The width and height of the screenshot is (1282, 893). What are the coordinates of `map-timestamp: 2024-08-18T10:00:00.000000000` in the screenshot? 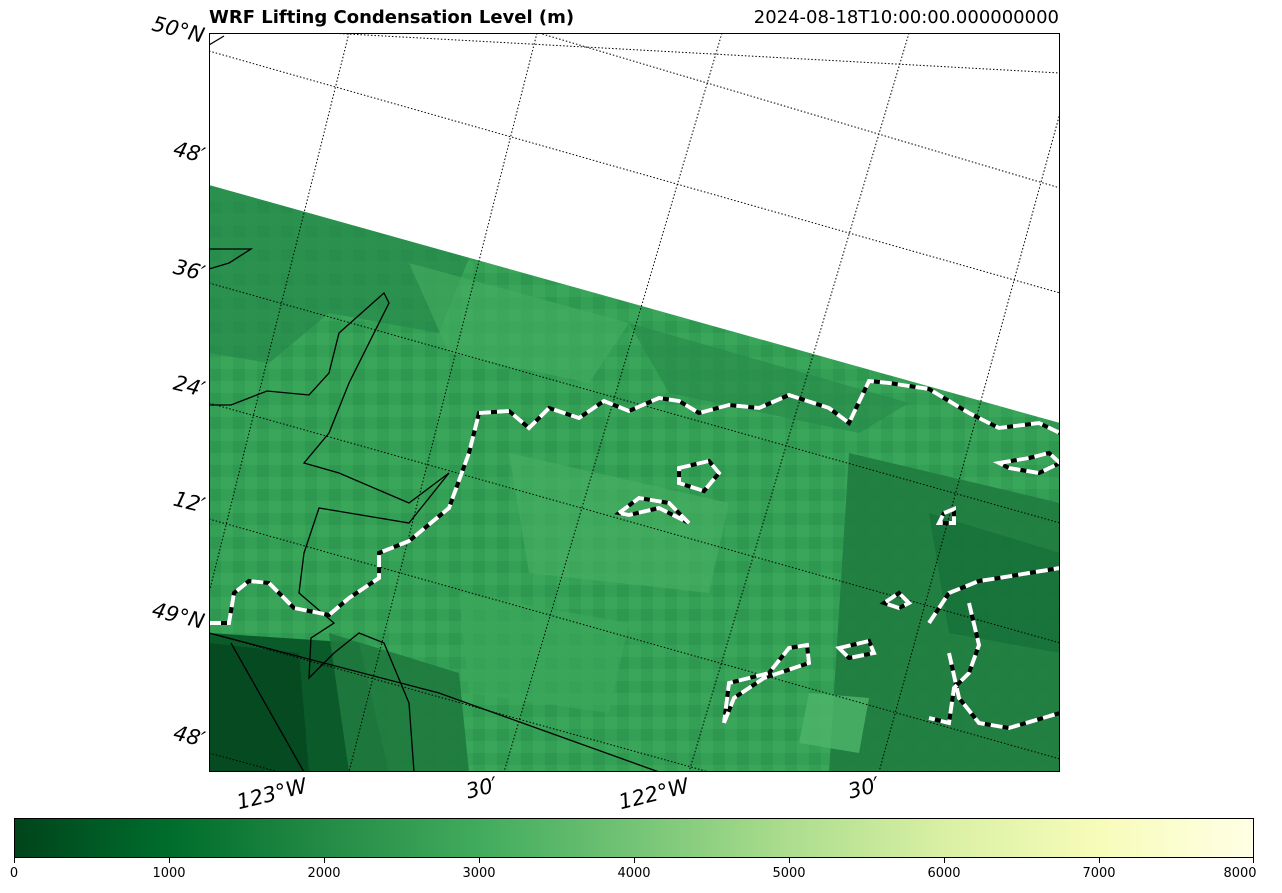 It's located at (906, 17).